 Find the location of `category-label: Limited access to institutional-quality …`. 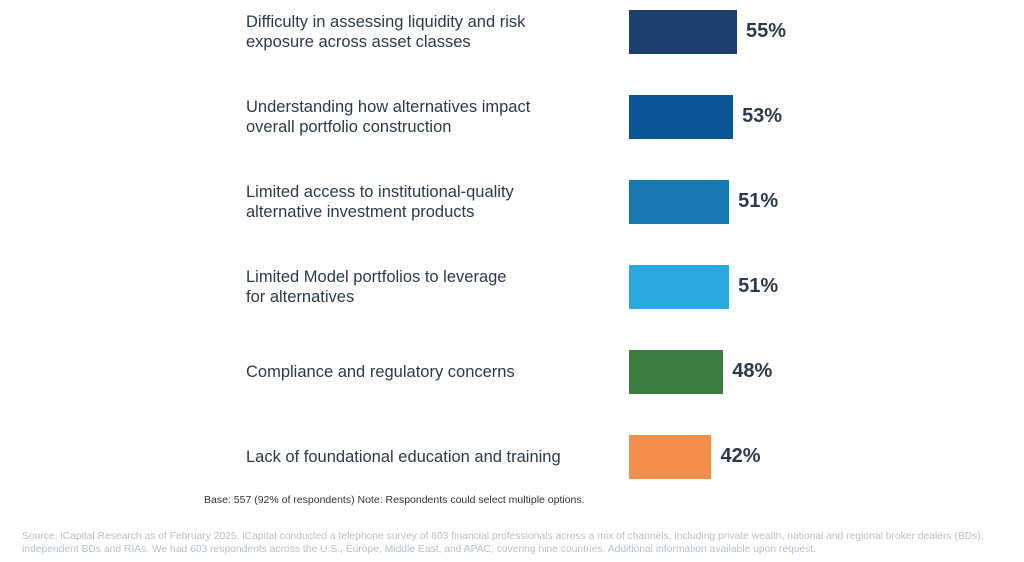

category-label: Limited access to institutional-quality … is located at coordinates (380, 202).